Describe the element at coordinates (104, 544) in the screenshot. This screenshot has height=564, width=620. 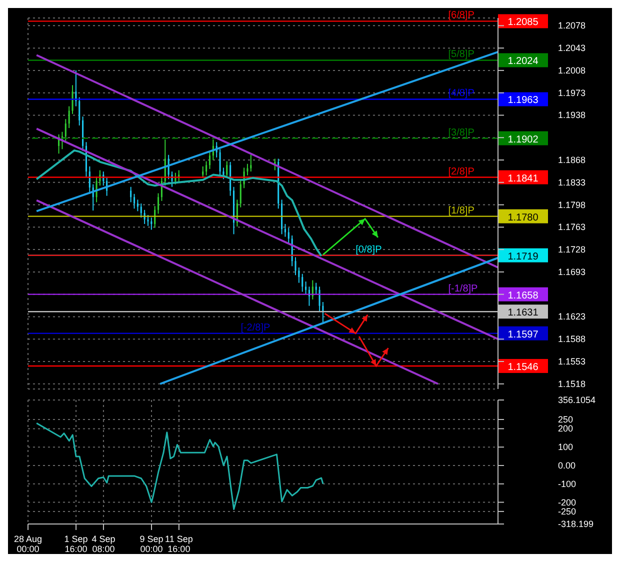
I see `x-tick-label: 4 Sep 08:00` at that location.